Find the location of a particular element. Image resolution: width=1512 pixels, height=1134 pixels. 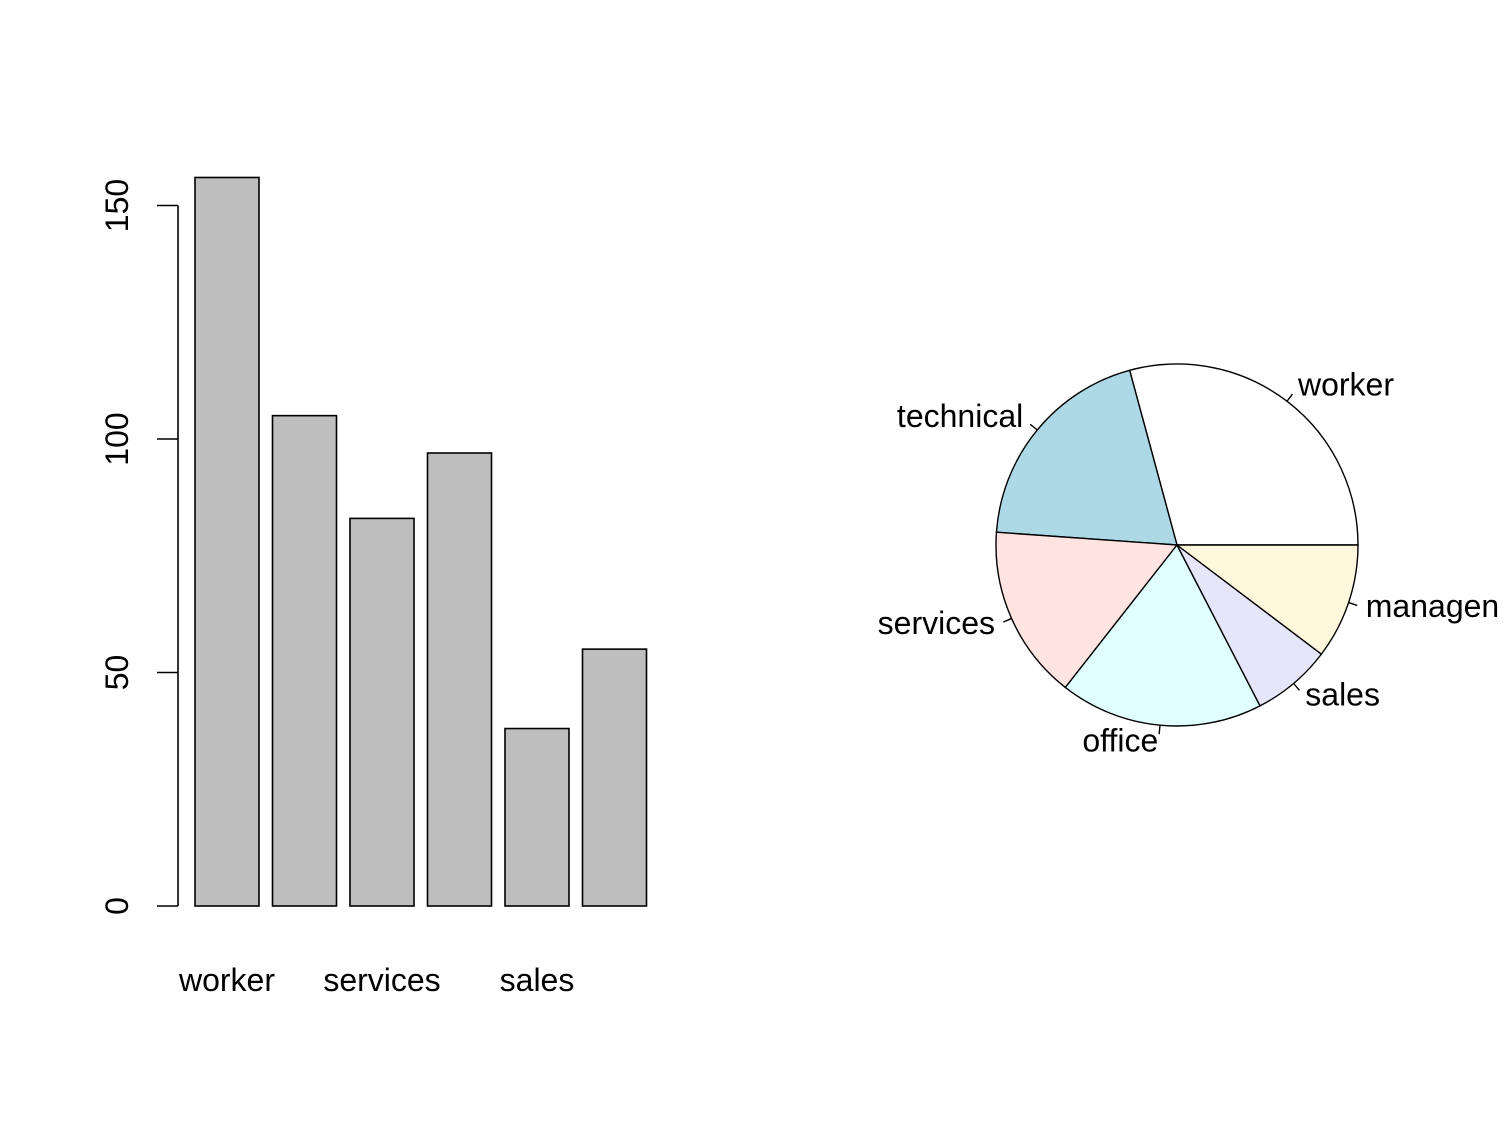

slice-worker is located at coordinates (1243, 454).